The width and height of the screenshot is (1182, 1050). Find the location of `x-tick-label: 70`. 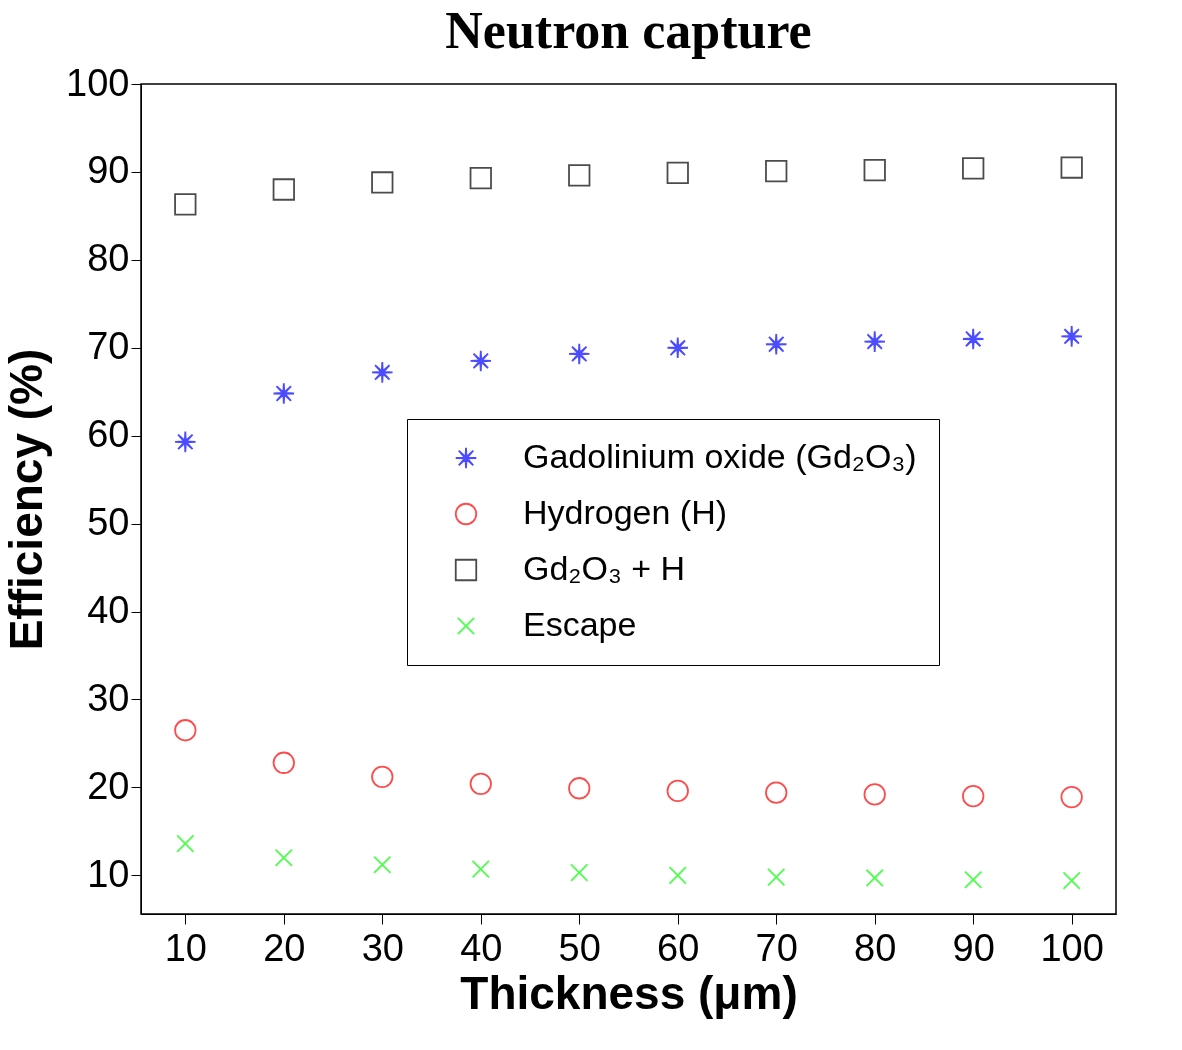

x-tick-label: 70 is located at coordinates (776, 947).